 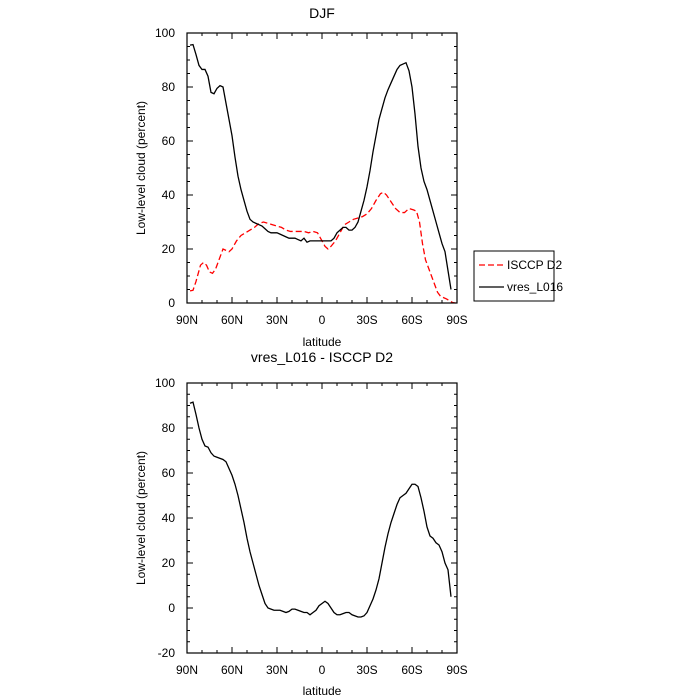 What do you see at coordinates (322, 247) in the screenshot?
I see `series-line-isccp-d2` at bounding box center [322, 247].